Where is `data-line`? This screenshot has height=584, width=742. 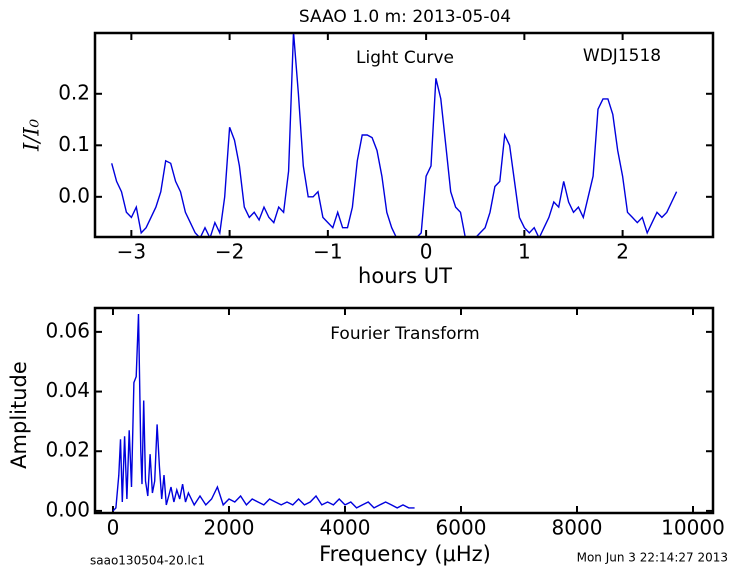
data-line is located at coordinates (263, 412).